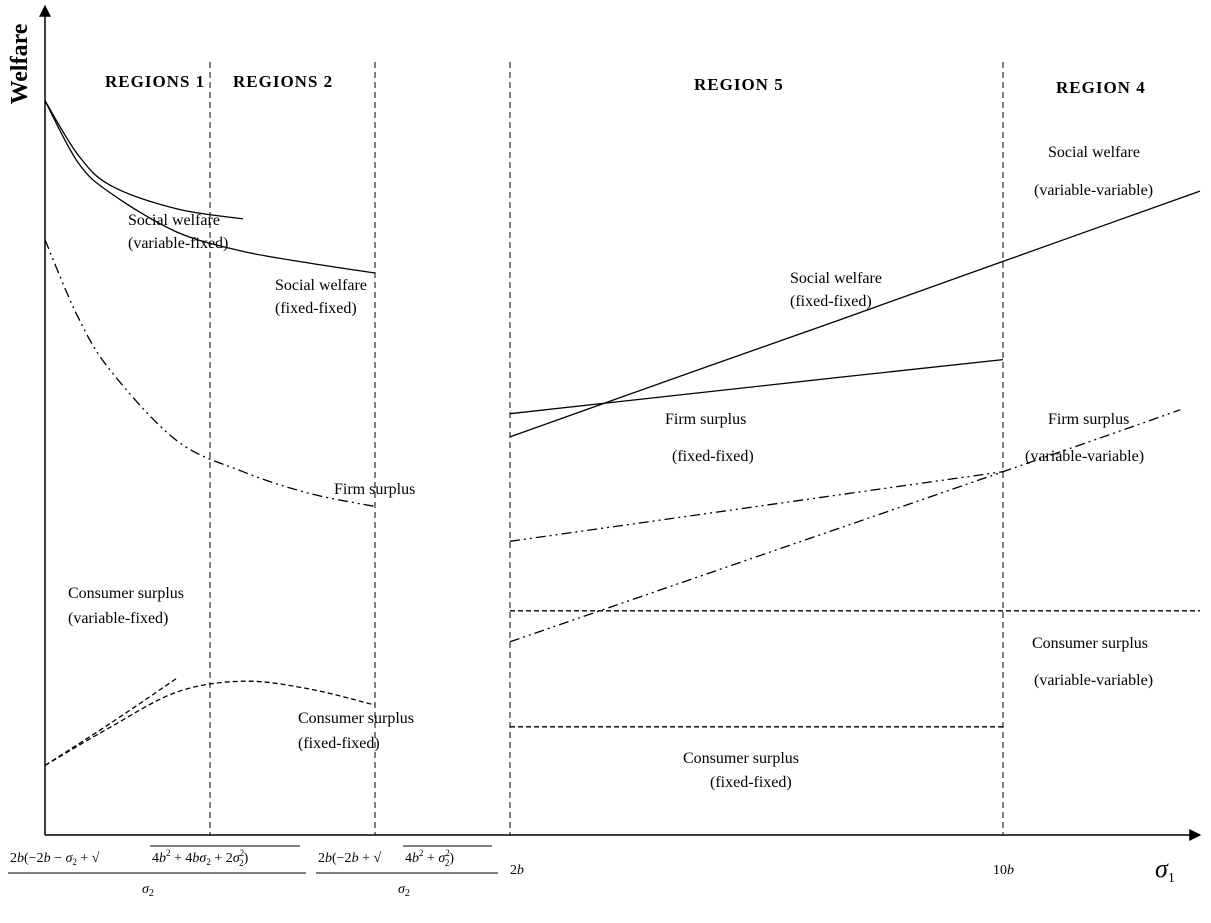 The width and height of the screenshot is (1211, 923). I want to click on x-tick-boundary-2: 2b(−2b + √ 4b2 + σ2 2) σ2, so click(407, 872).